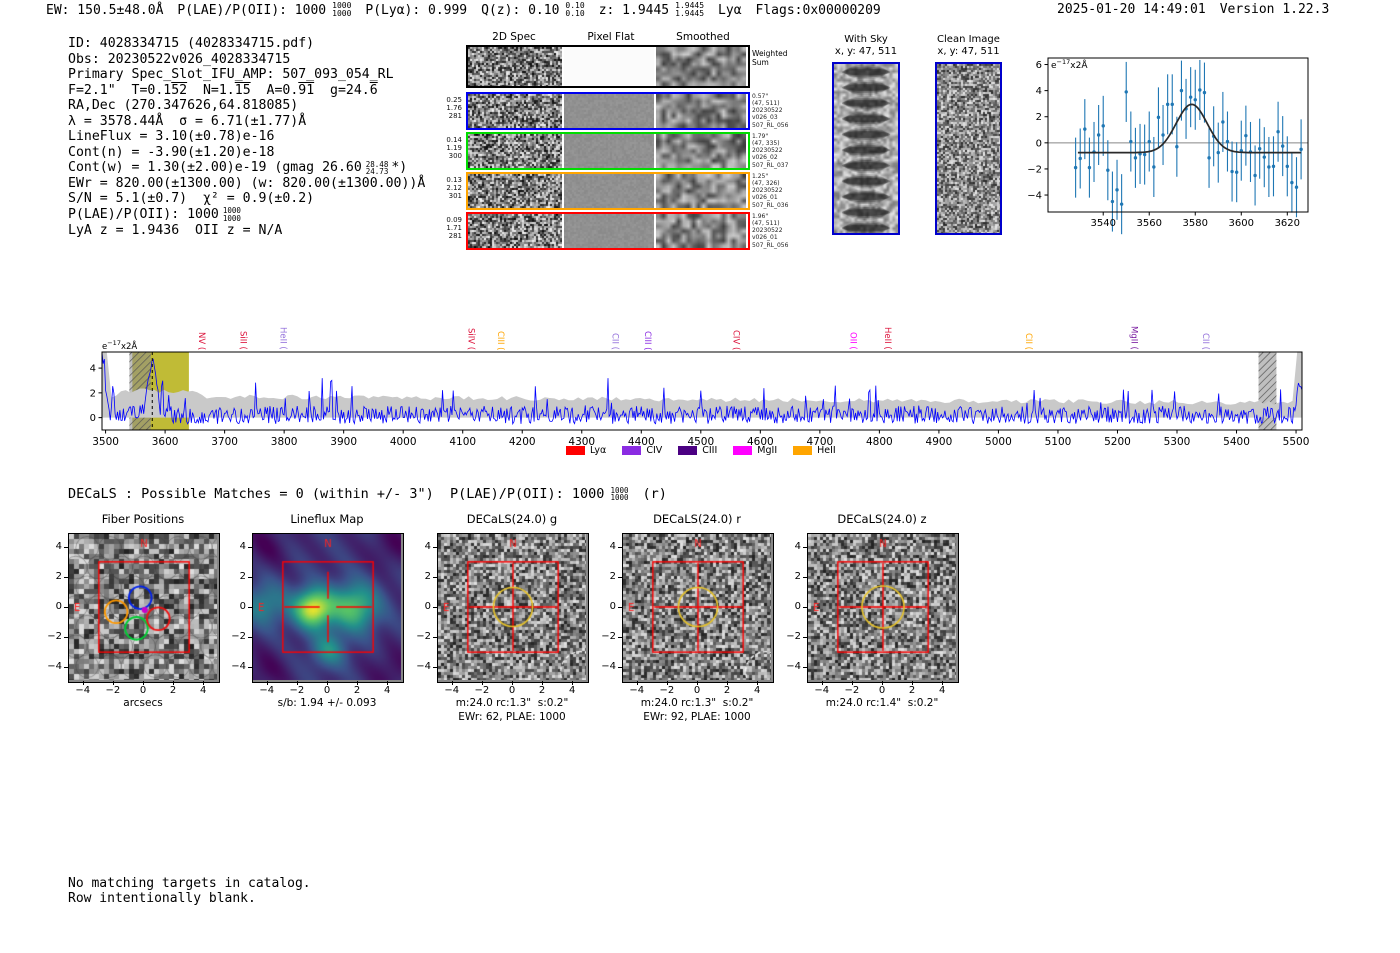  I want to click on line-label-cii: CII (, so click(1205, 324).